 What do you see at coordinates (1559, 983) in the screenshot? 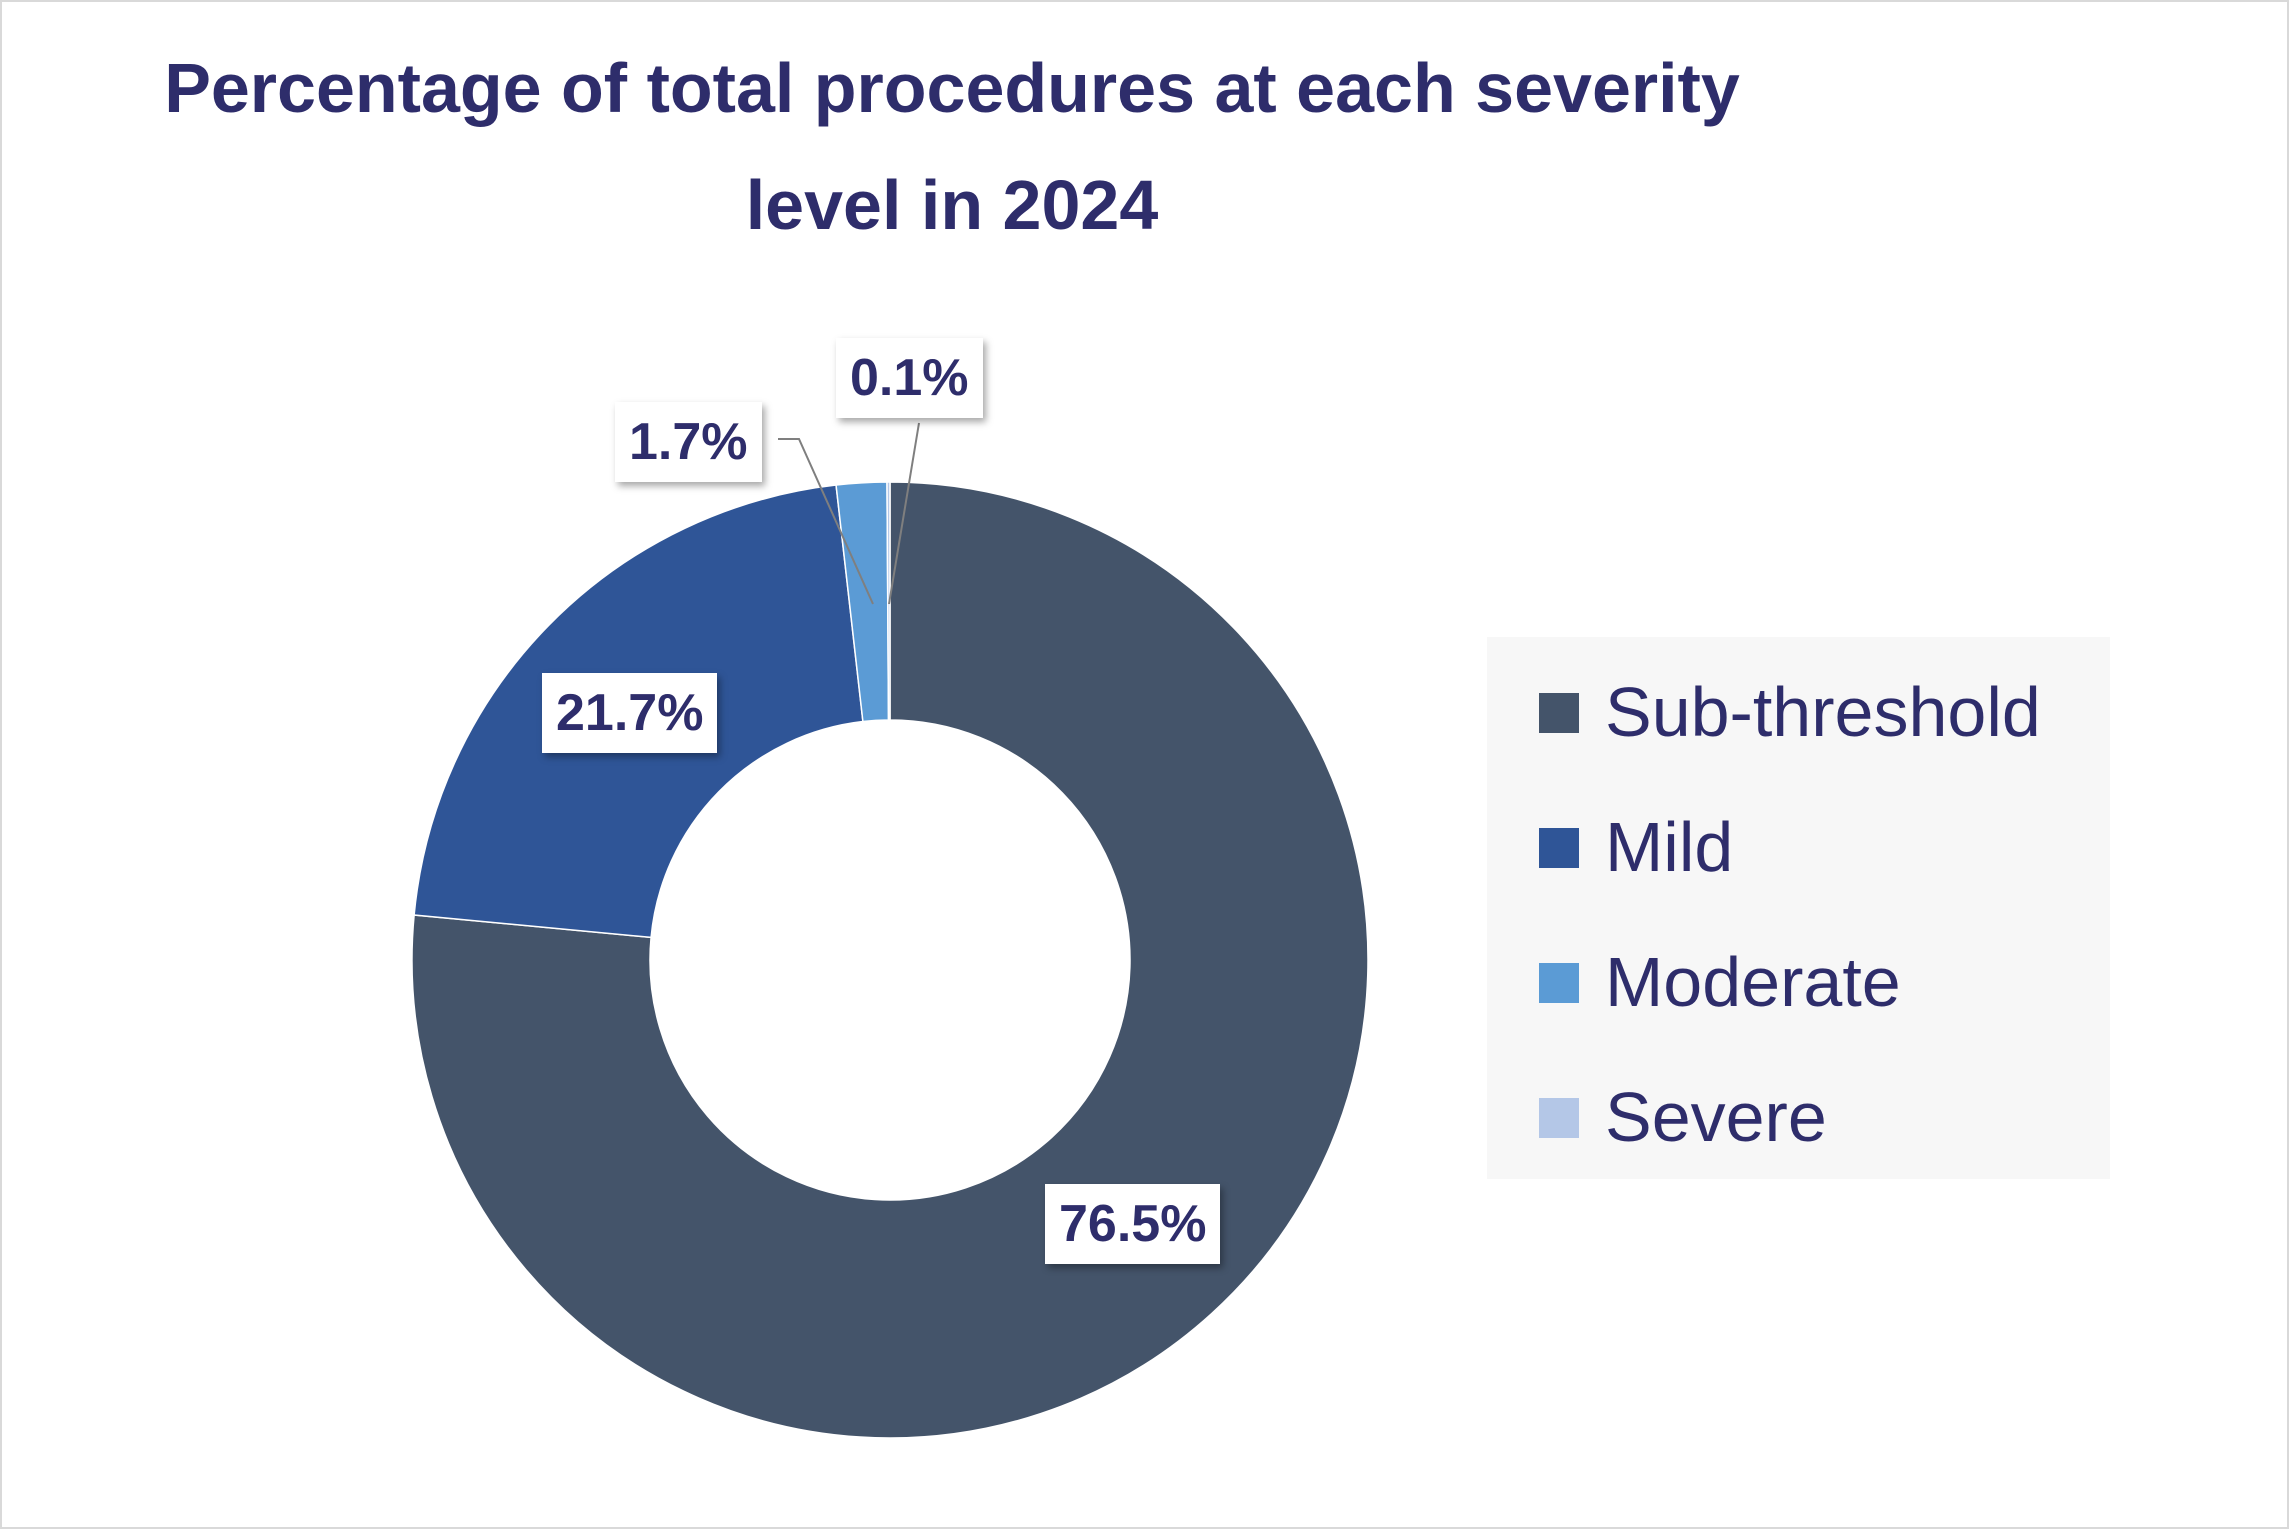
I see `legend-swatch-moderate` at bounding box center [1559, 983].